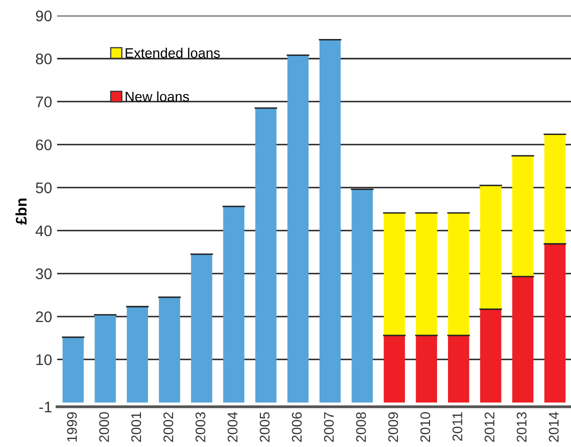  Describe the element at coordinates (393, 427) in the screenshot. I see `x-tick-label: 2009` at that location.